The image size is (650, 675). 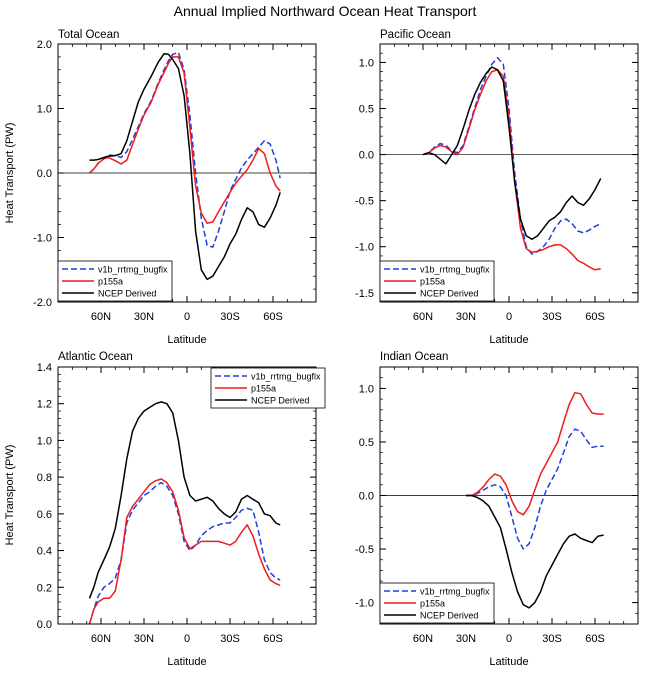 I want to click on panel-title: Indian Ocean, so click(x=414, y=357).